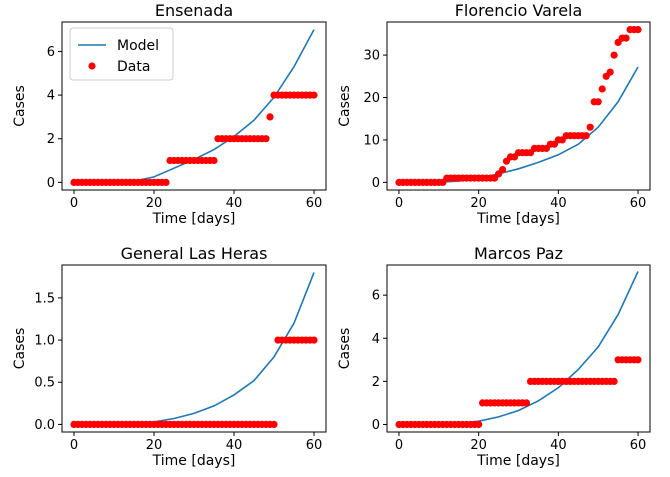 The width and height of the screenshot is (670, 477). I want to click on legend: Model Data, so click(121, 54).